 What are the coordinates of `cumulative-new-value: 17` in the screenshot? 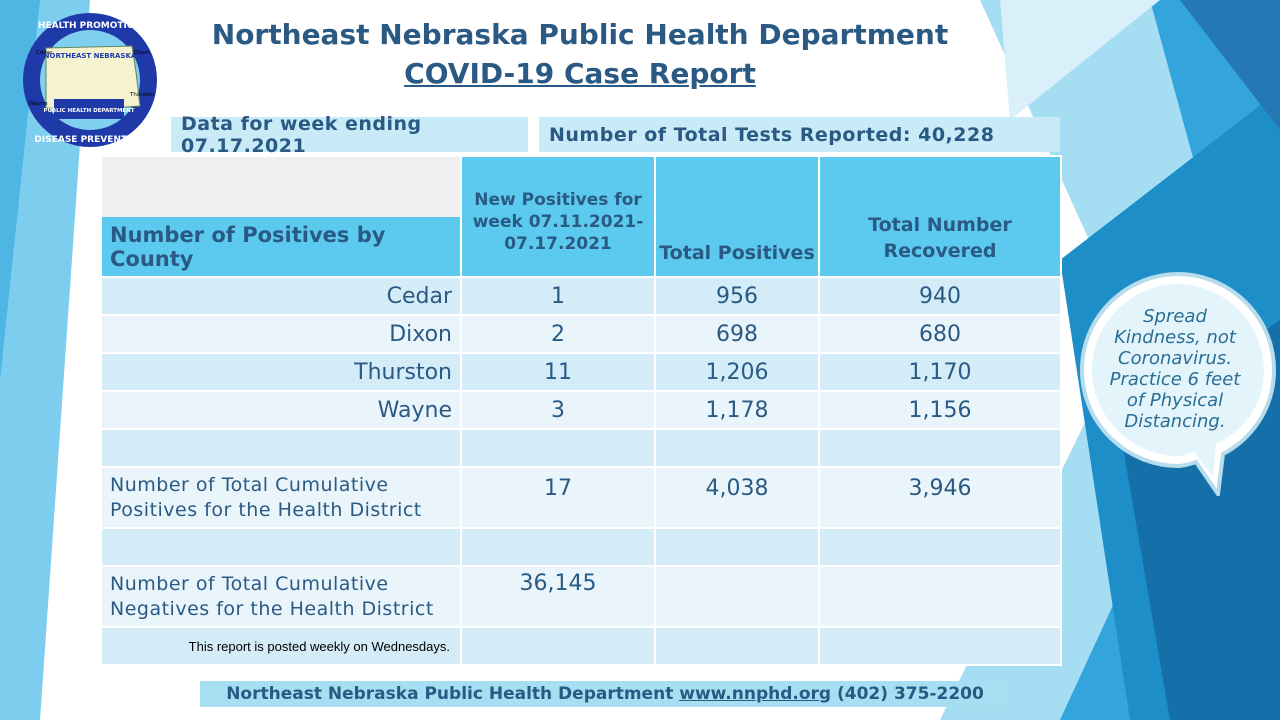 It's located at (558, 497).